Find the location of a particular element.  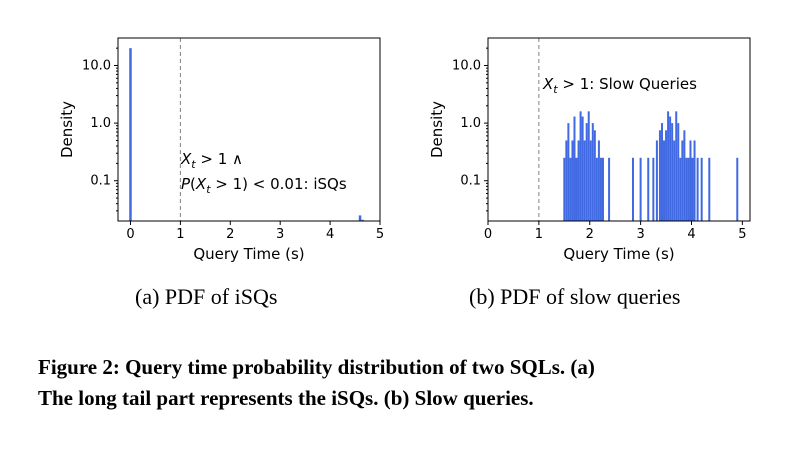

chart-right-x-tick-label: 1 is located at coordinates (539, 234).